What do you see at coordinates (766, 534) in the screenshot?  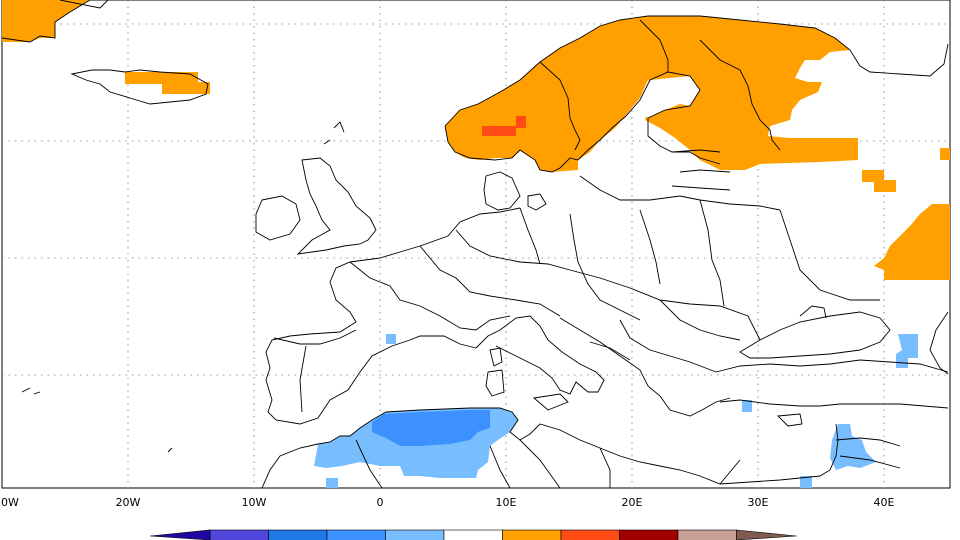 I see `legend-arrow-high` at bounding box center [766, 534].